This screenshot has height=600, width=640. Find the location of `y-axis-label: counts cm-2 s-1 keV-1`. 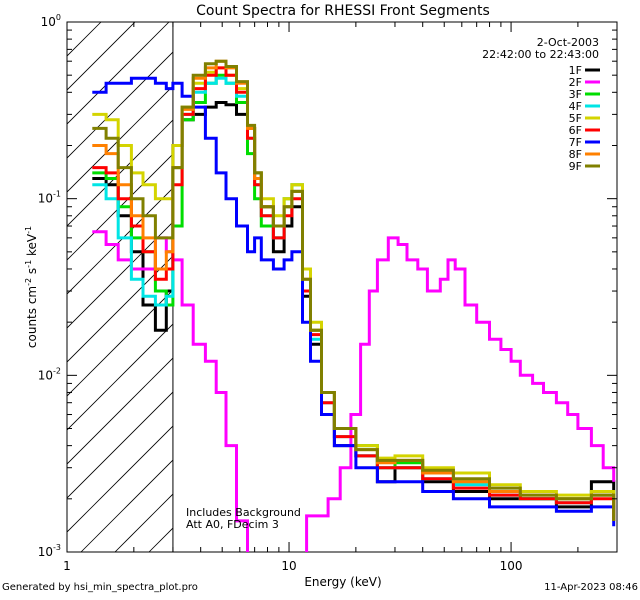

y-axis-label: counts cm-2 s-1 keV-1 is located at coordinates (31, 287).